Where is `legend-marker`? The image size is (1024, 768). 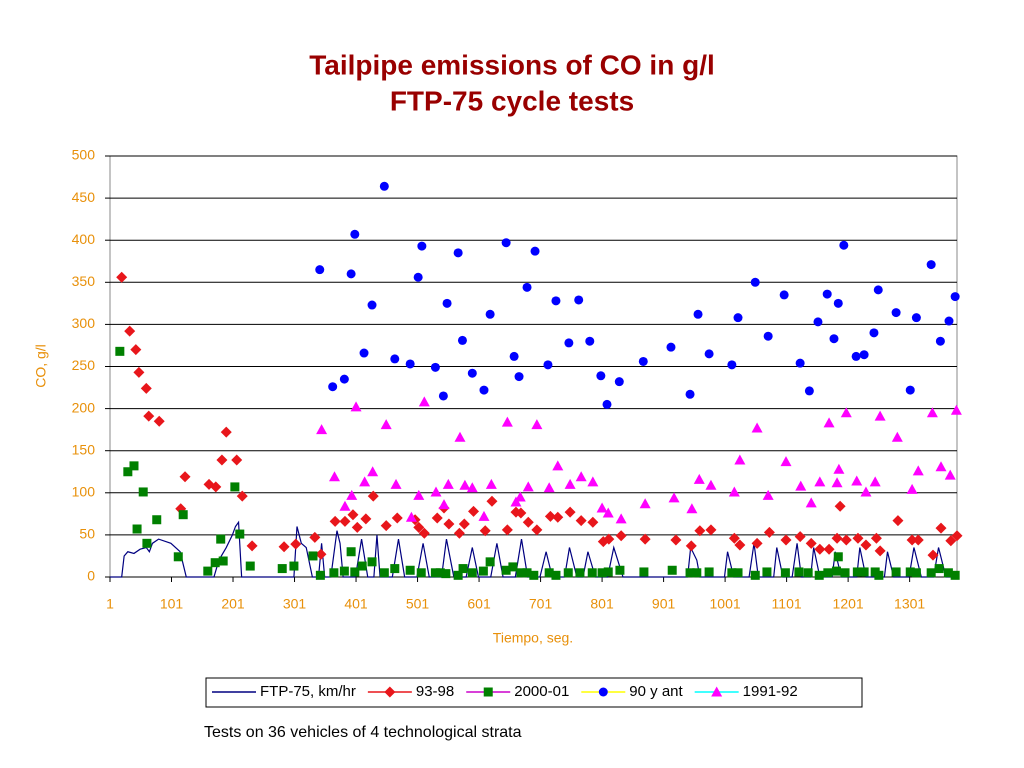 legend-marker is located at coordinates (390, 692).